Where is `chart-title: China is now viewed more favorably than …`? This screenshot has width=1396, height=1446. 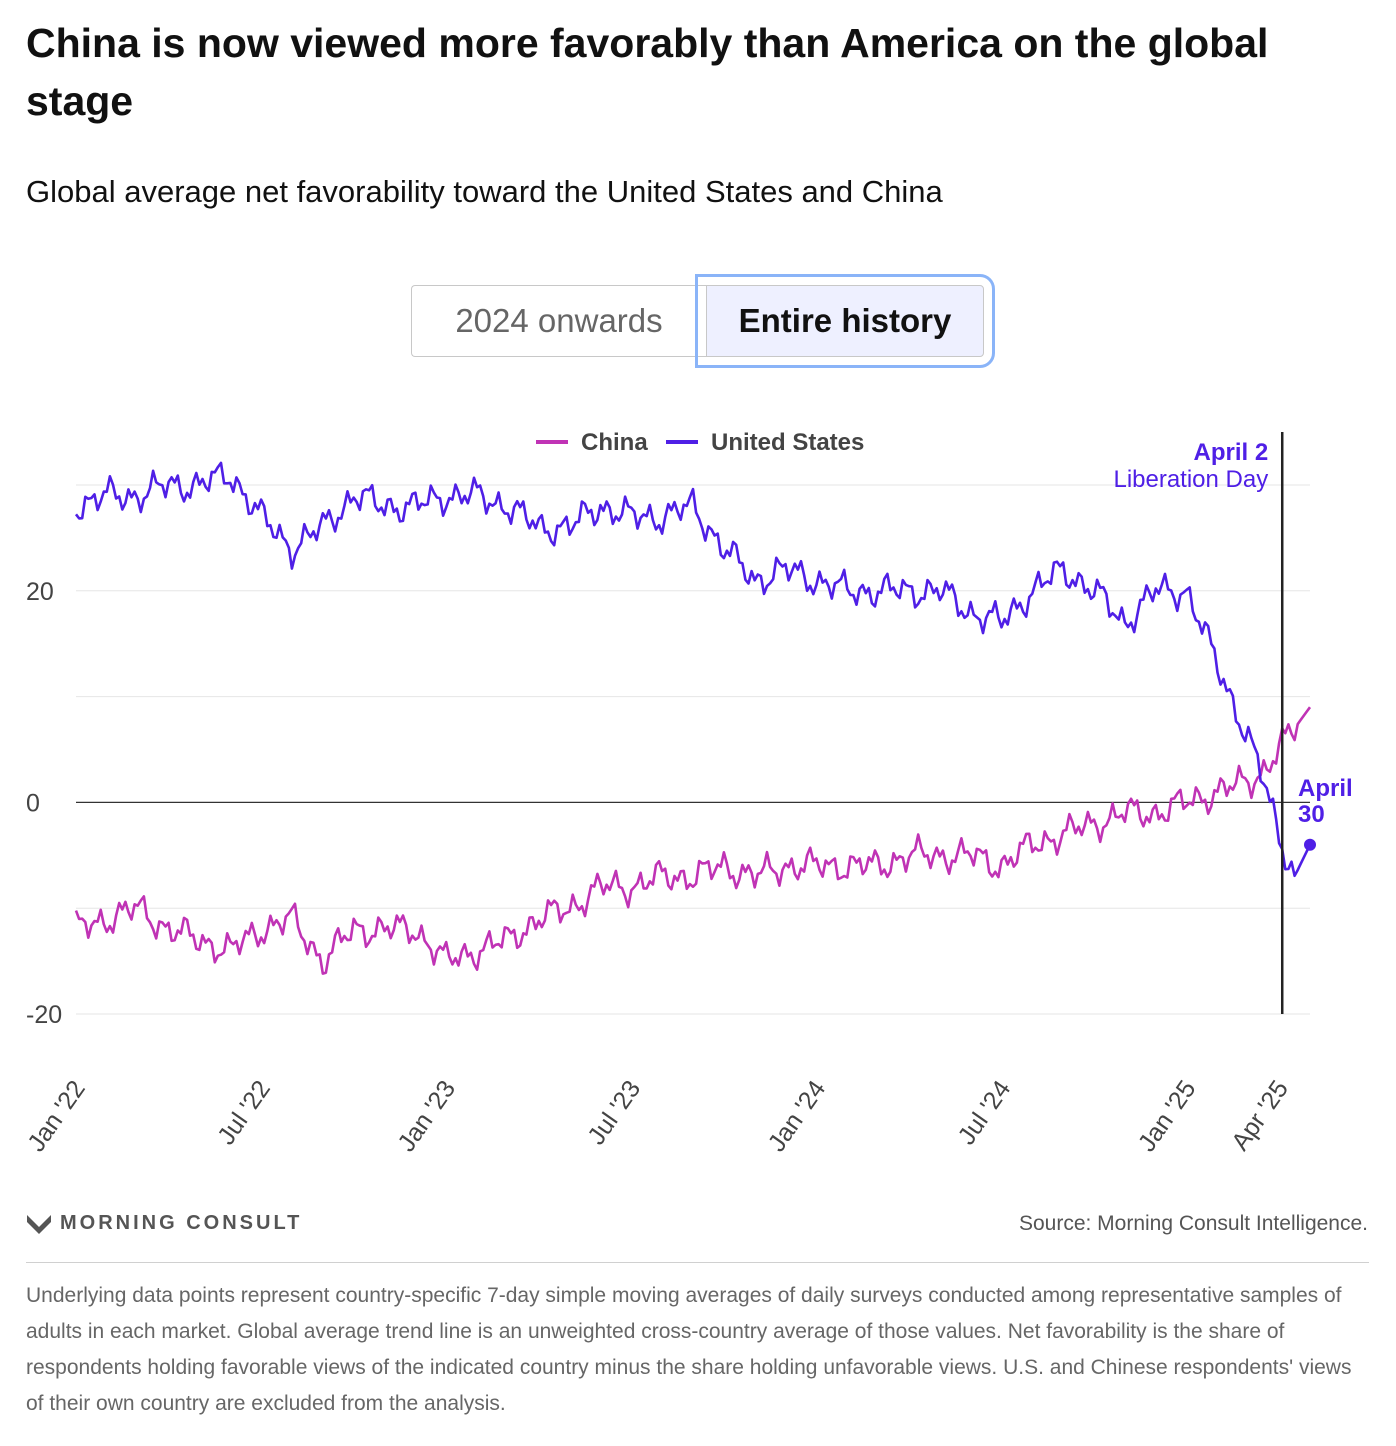 chart-title: China is now viewed more favorably than … is located at coordinates (647, 72).